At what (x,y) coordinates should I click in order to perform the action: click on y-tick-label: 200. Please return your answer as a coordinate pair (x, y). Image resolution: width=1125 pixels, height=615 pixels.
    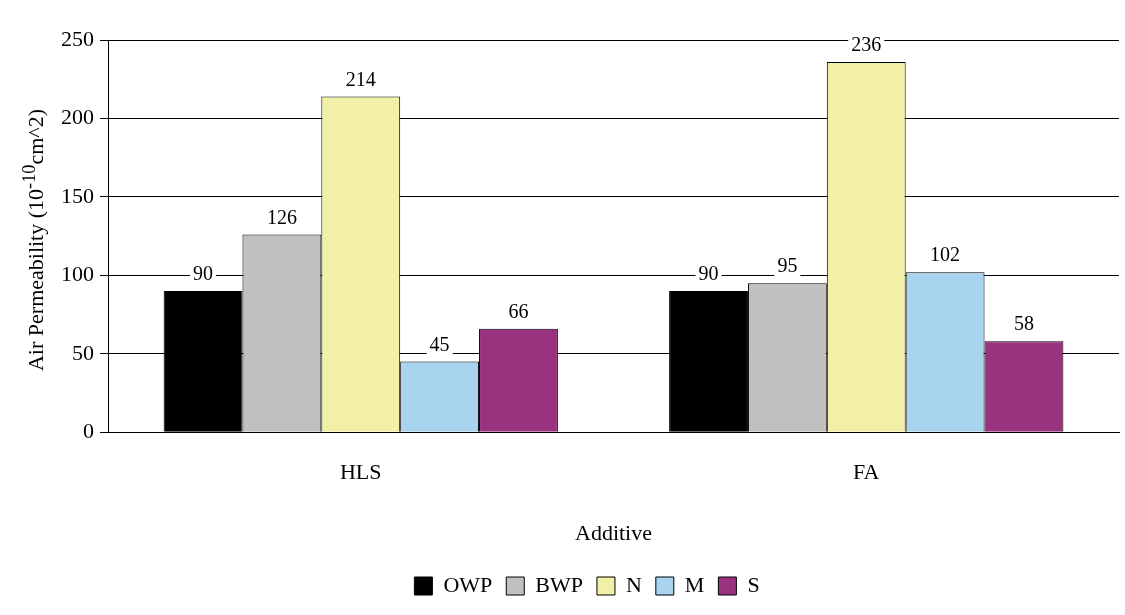
    Looking at the image, I should click on (77, 117).